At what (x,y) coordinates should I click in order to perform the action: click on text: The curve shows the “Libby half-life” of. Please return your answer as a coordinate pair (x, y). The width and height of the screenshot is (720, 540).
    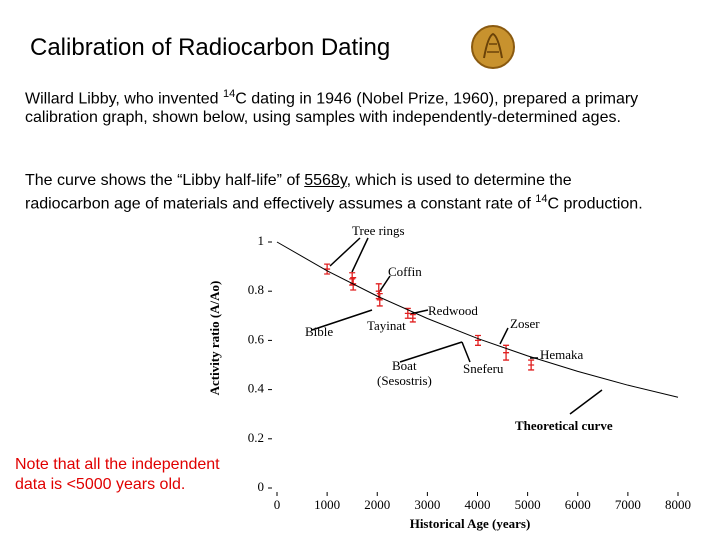
    Looking at the image, I should click on (165, 180).